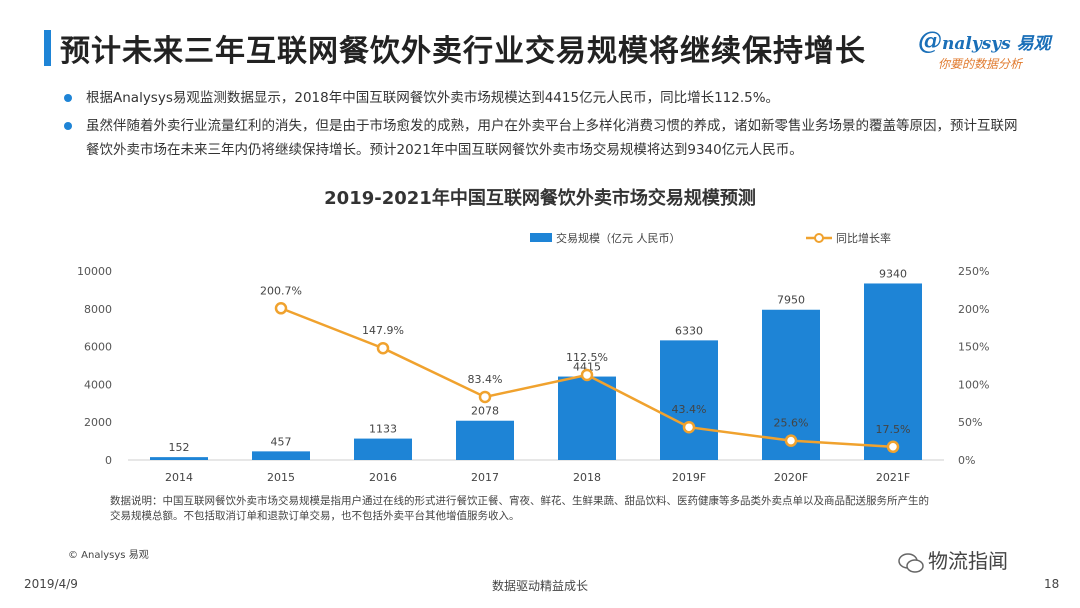  Describe the element at coordinates (485, 379) in the screenshot. I see `growth-value-label: 83.4%` at that location.